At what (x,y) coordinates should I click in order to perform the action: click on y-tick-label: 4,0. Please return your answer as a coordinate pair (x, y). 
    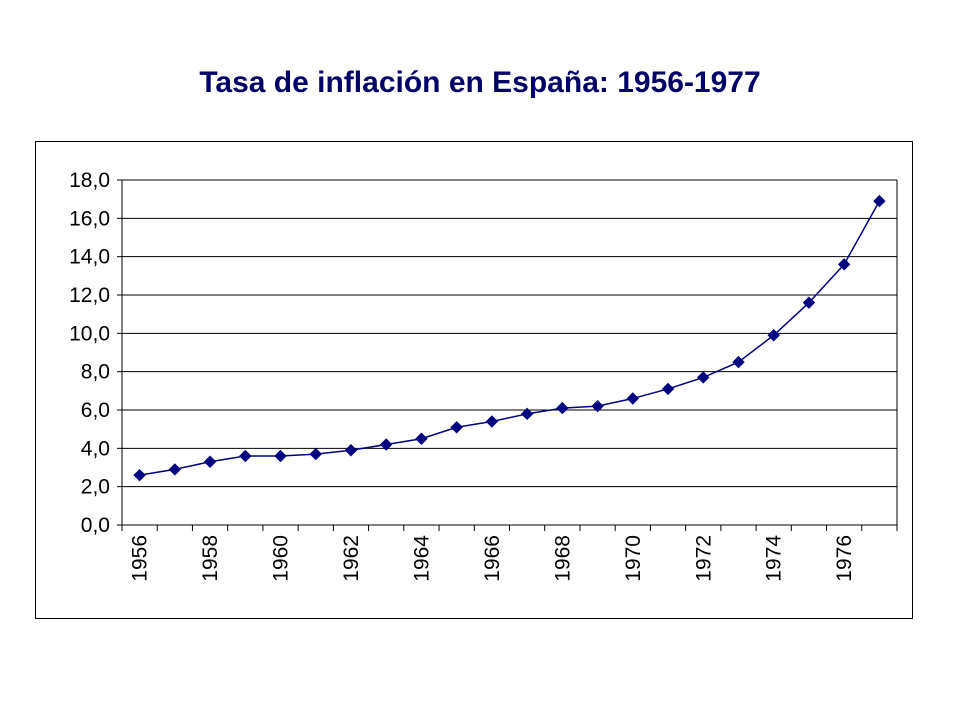
    Looking at the image, I should click on (95, 448).